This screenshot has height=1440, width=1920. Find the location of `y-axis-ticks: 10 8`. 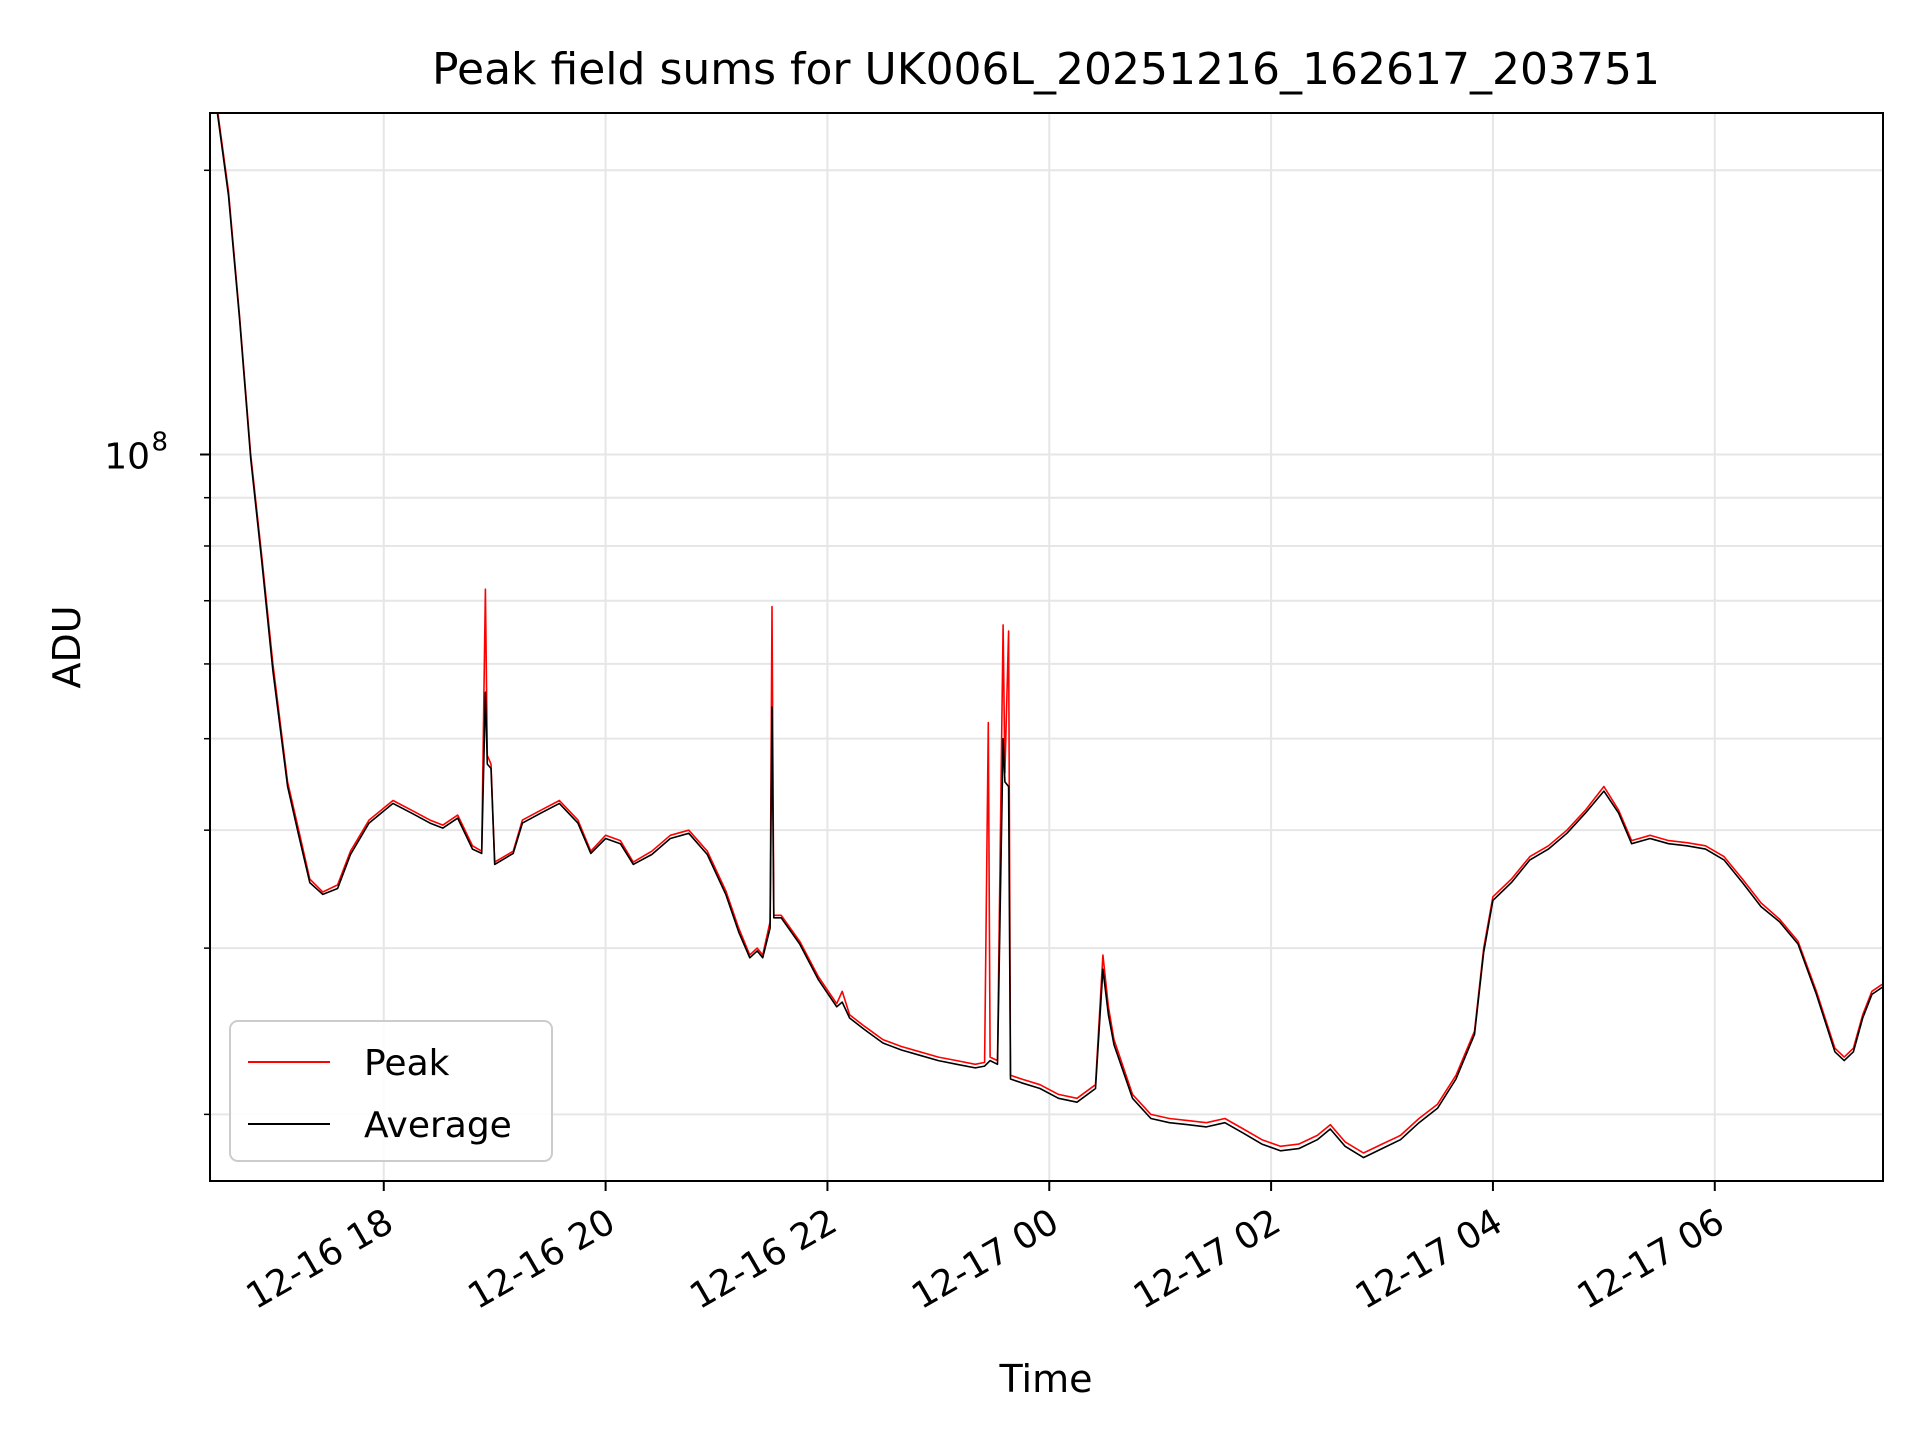

y-axis-ticks: 10 8 is located at coordinates (157, 642).